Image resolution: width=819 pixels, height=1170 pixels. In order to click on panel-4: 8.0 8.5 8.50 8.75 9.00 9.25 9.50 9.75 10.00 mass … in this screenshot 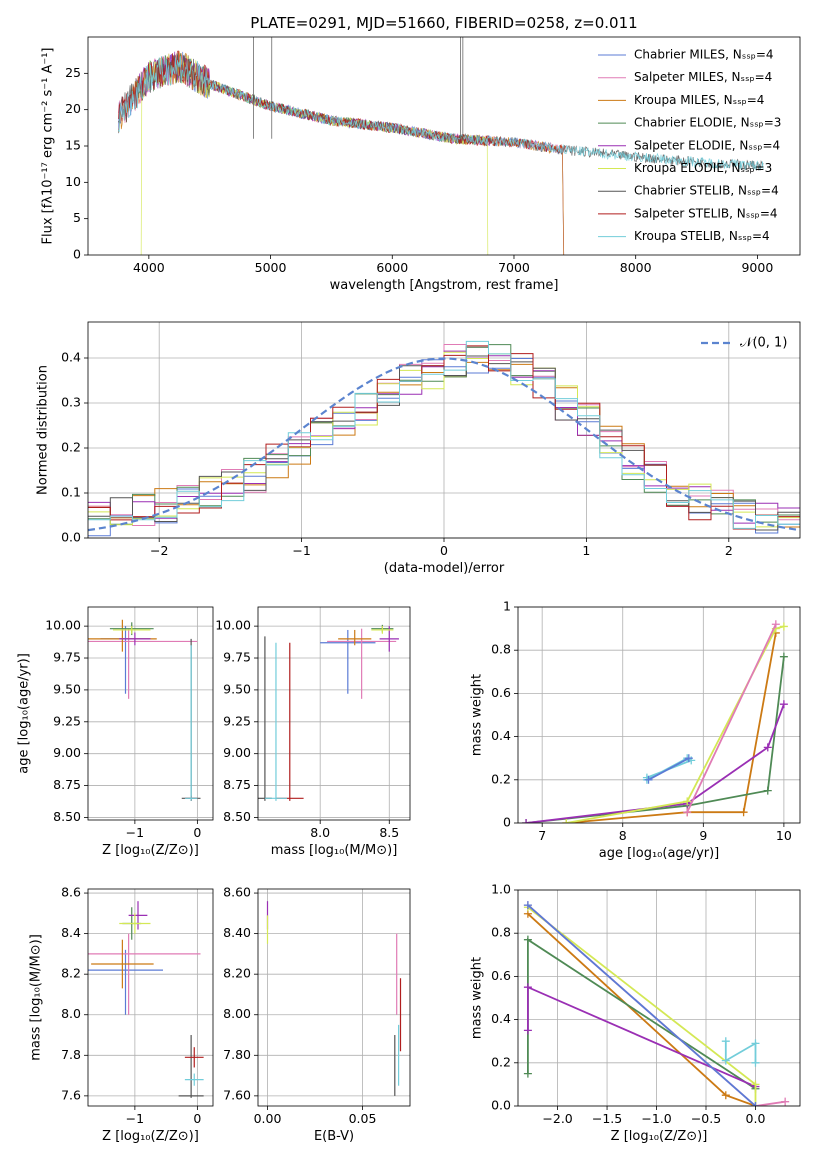, I will do `click(313, 732)`.